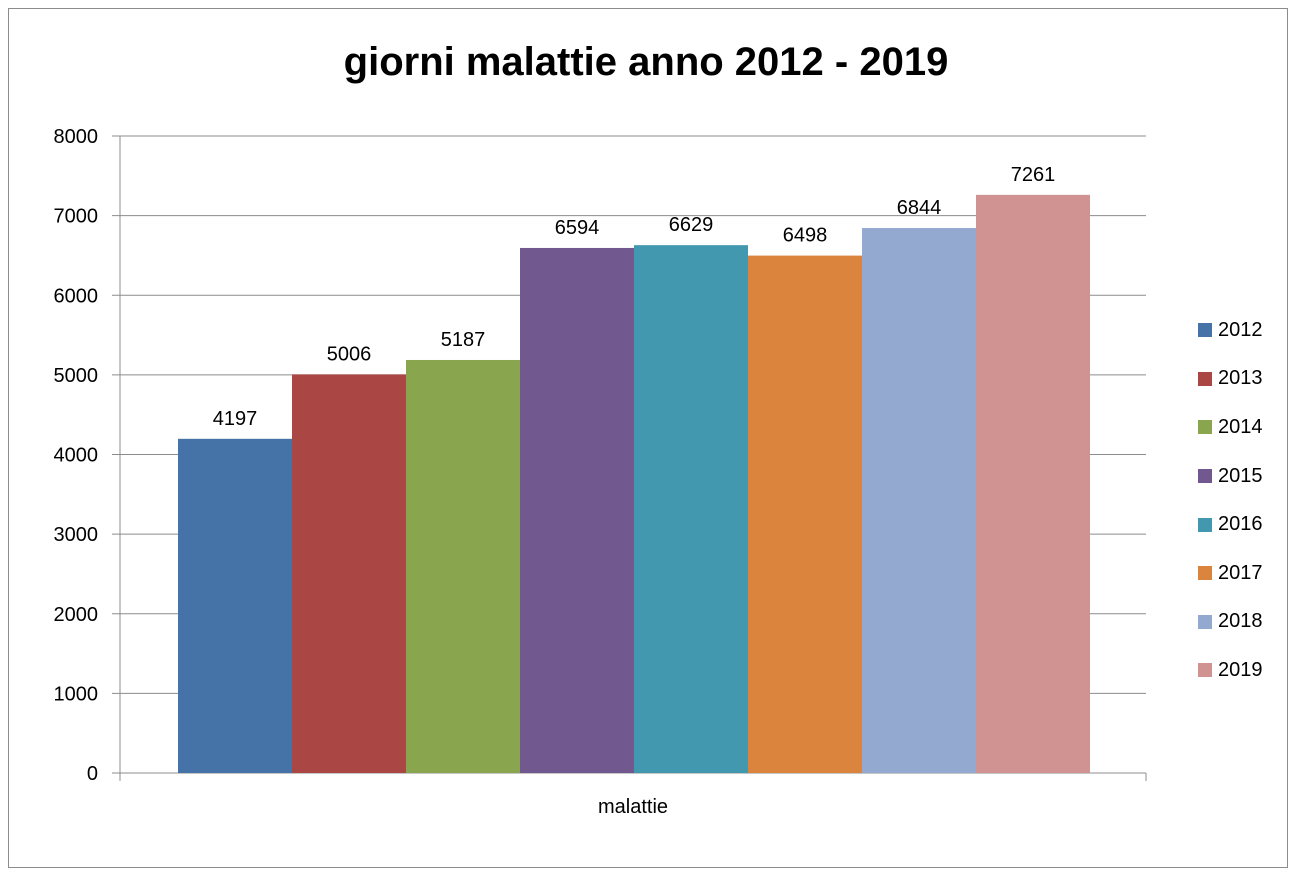 This screenshot has width=1292, height=872. Describe the element at coordinates (76, 376) in the screenshot. I see `y-tick-label: 5000` at that location.